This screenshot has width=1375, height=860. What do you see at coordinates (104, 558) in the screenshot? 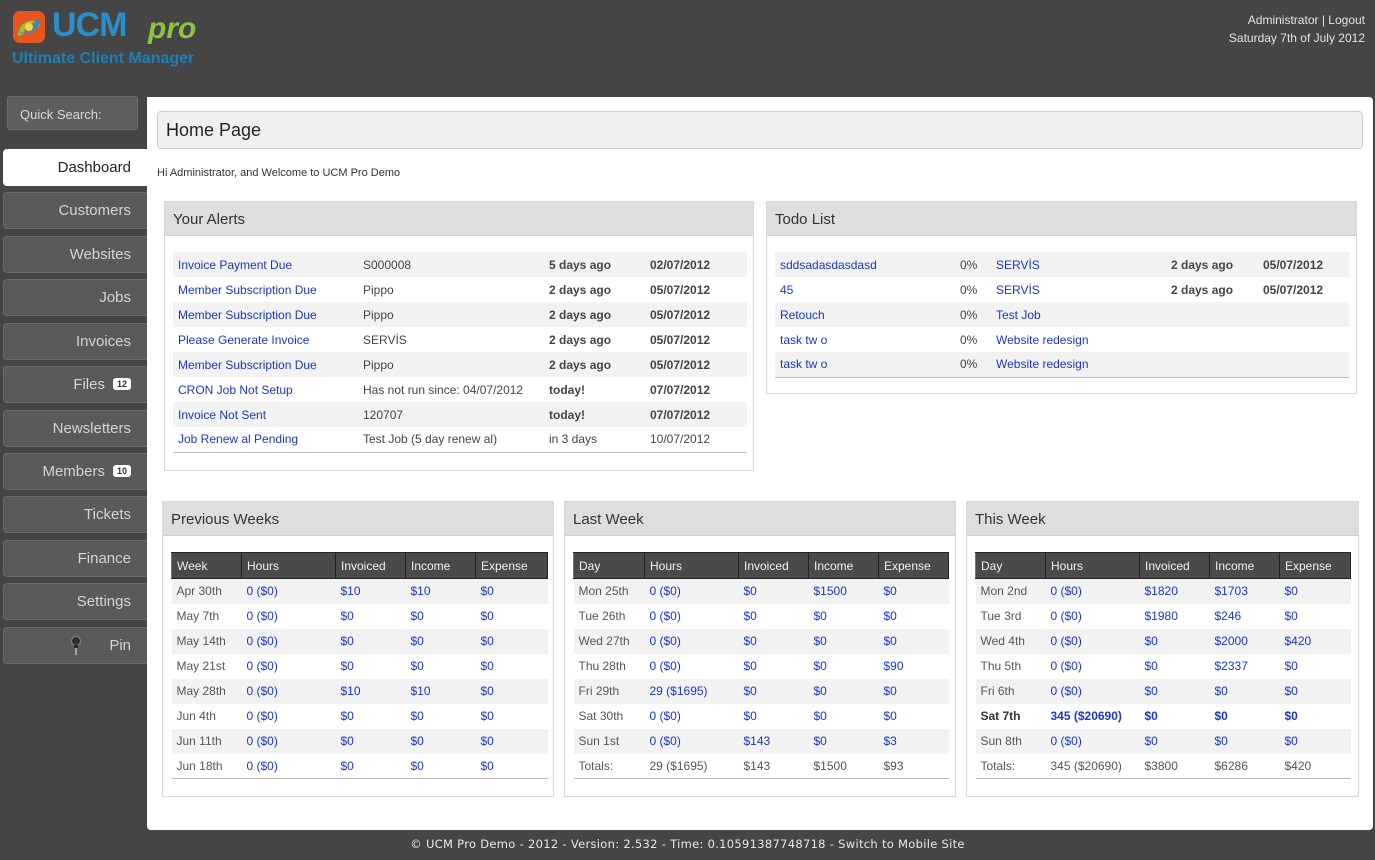
I see `nav-item-label: Finance` at bounding box center [104, 558].